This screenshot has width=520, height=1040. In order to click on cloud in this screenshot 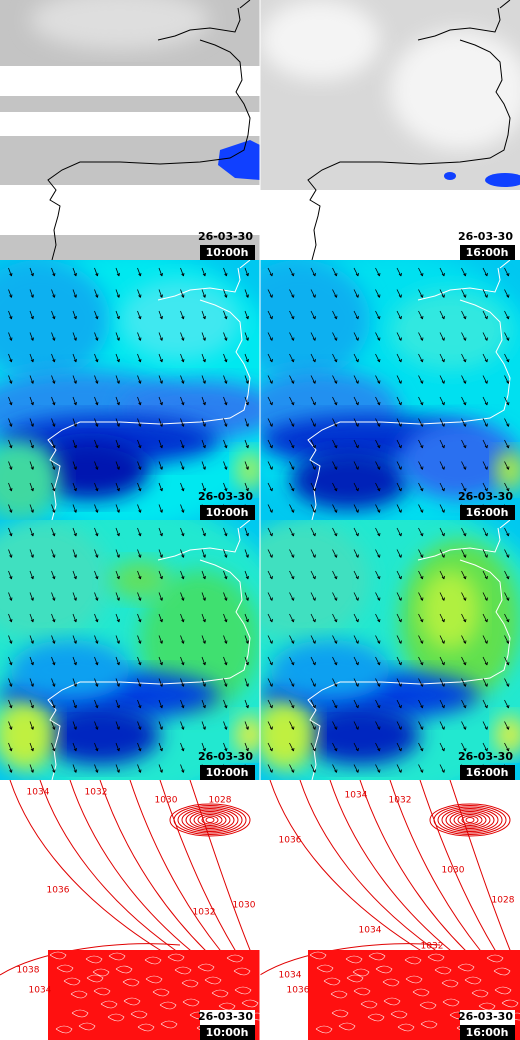, I will do `click(455, 90)`.